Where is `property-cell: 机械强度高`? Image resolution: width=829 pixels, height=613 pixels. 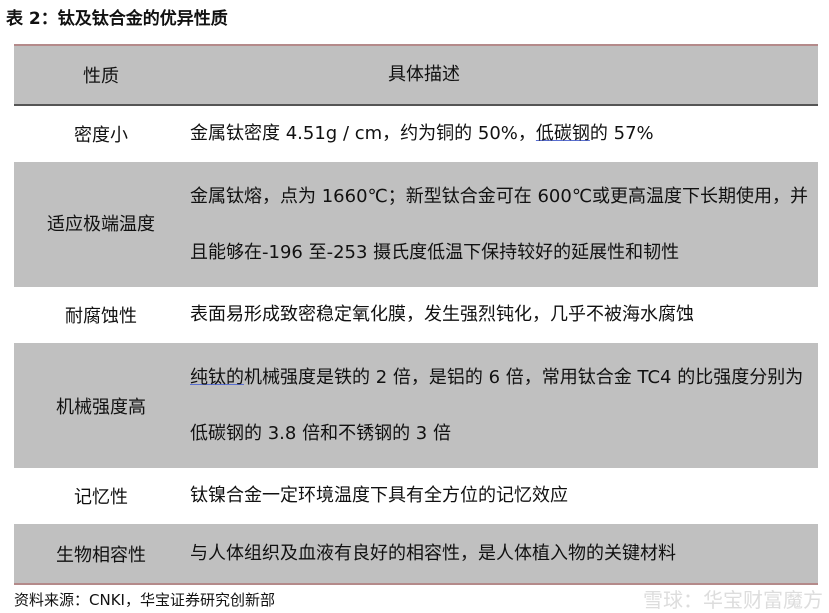
property-cell: 机械强度高 is located at coordinates (101, 407).